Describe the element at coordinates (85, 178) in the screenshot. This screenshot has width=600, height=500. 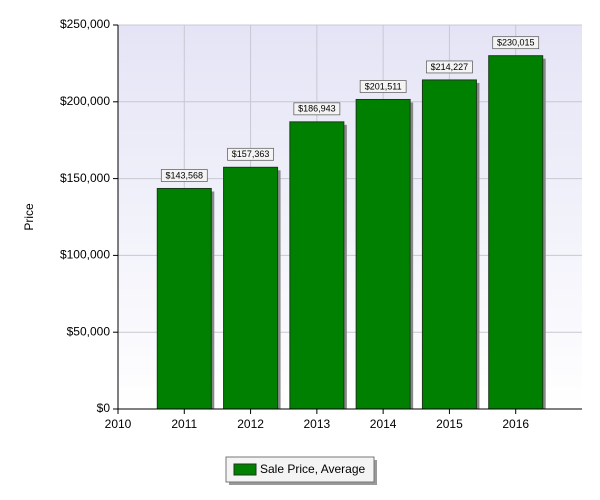
I see `y-tick-label: $150,000` at that location.